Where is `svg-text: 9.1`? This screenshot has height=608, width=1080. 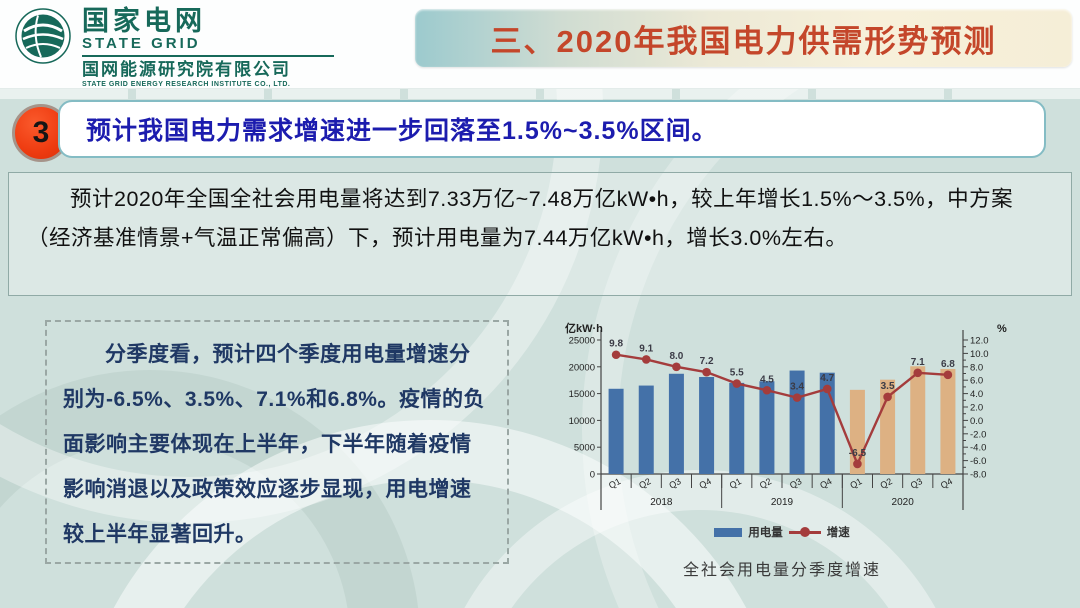
svg-text: 9.1 is located at coordinates (646, 348).